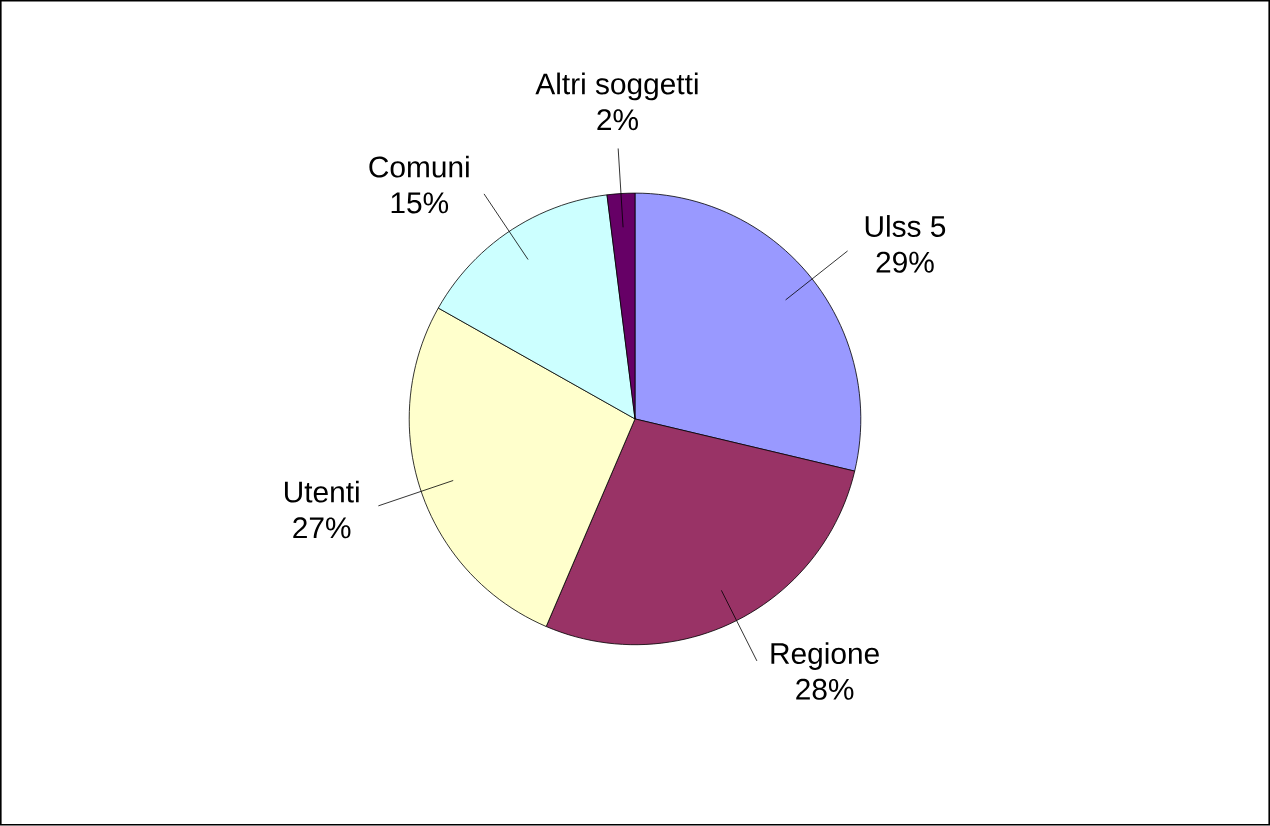 The width and height of the screenshot is (1270, 826). I want to click on slice-label: Comuni, so click(419, 166).